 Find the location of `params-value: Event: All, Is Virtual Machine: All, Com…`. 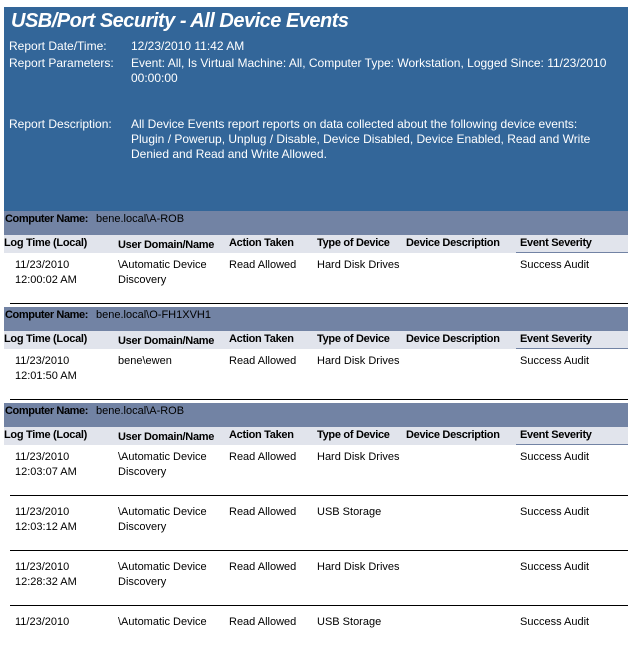

params-value: Event: All, Is Virtual Machine: All, Com… is located at coordinates (369, 70).